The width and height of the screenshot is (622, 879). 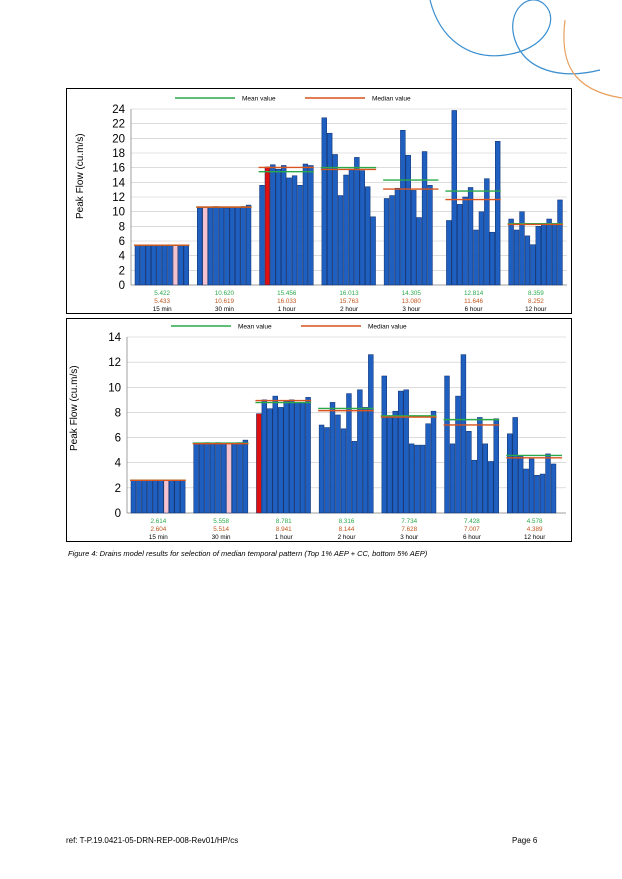 I want to click on chart-bottom-ylabel: Peak Flow (cu.m/s), so click(x=74, y=408).